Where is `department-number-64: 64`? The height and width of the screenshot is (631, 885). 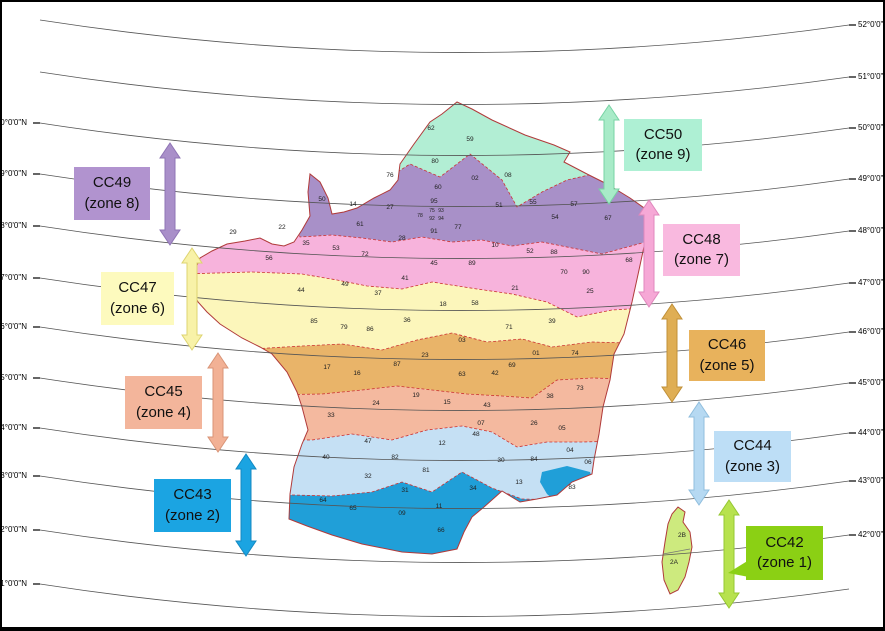 department-number-64: 64 is located at coordinates (323, 500).